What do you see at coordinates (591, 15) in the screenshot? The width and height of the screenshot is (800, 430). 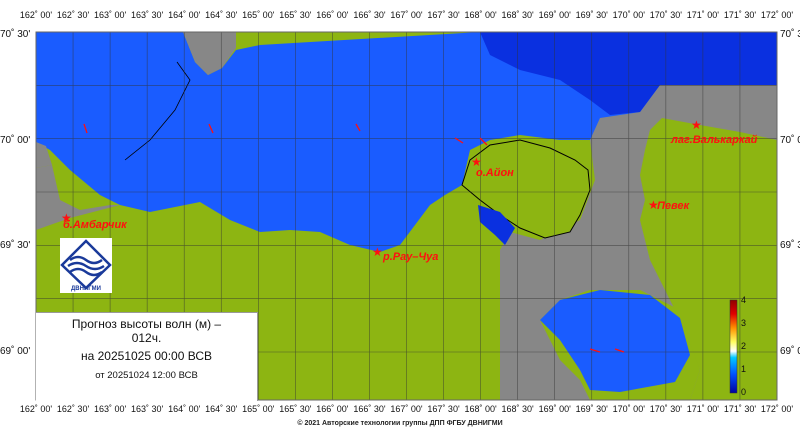 I see `lon-label-top: 169˚ 30'` at bounding box center [591, 15].